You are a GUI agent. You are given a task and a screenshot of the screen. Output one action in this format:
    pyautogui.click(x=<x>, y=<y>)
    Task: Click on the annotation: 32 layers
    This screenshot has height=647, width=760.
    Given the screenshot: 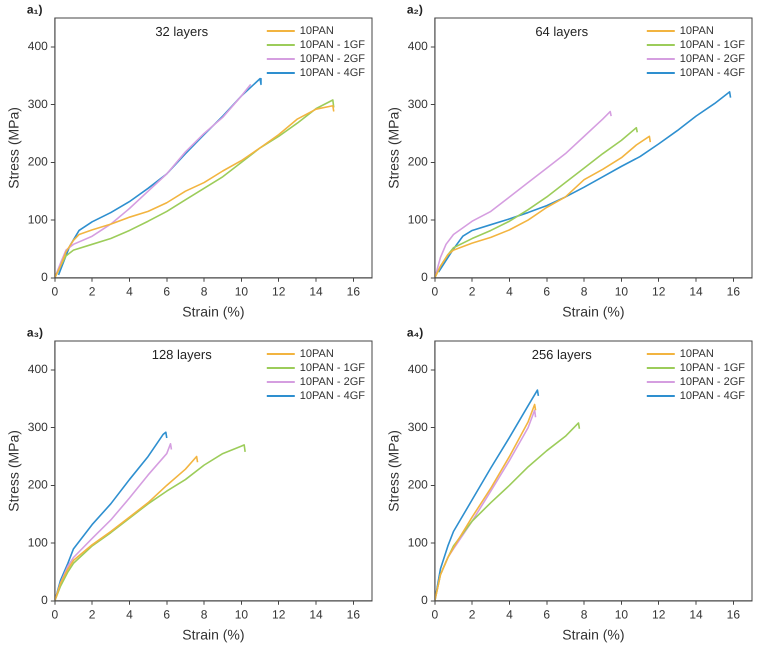 What is the action you would take?
    pyautogui.click(x=182, y=32)
    